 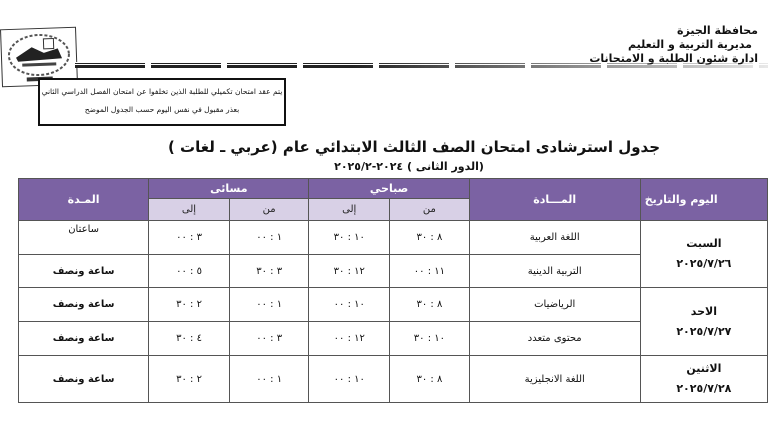 What do you see at coordinates (229, 188) in the screenshot?
I see `header-evening: مسائى` at bounding box center [229, 188].